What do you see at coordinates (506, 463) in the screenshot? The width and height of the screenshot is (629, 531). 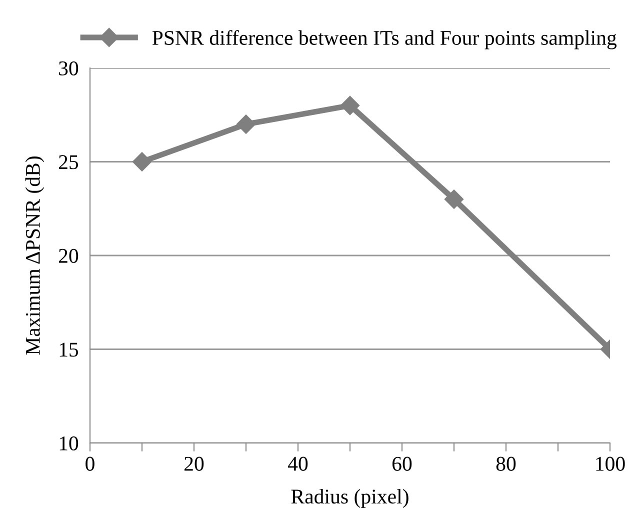 I see `x-tick-label: 80` at bounding box center [506, 463].